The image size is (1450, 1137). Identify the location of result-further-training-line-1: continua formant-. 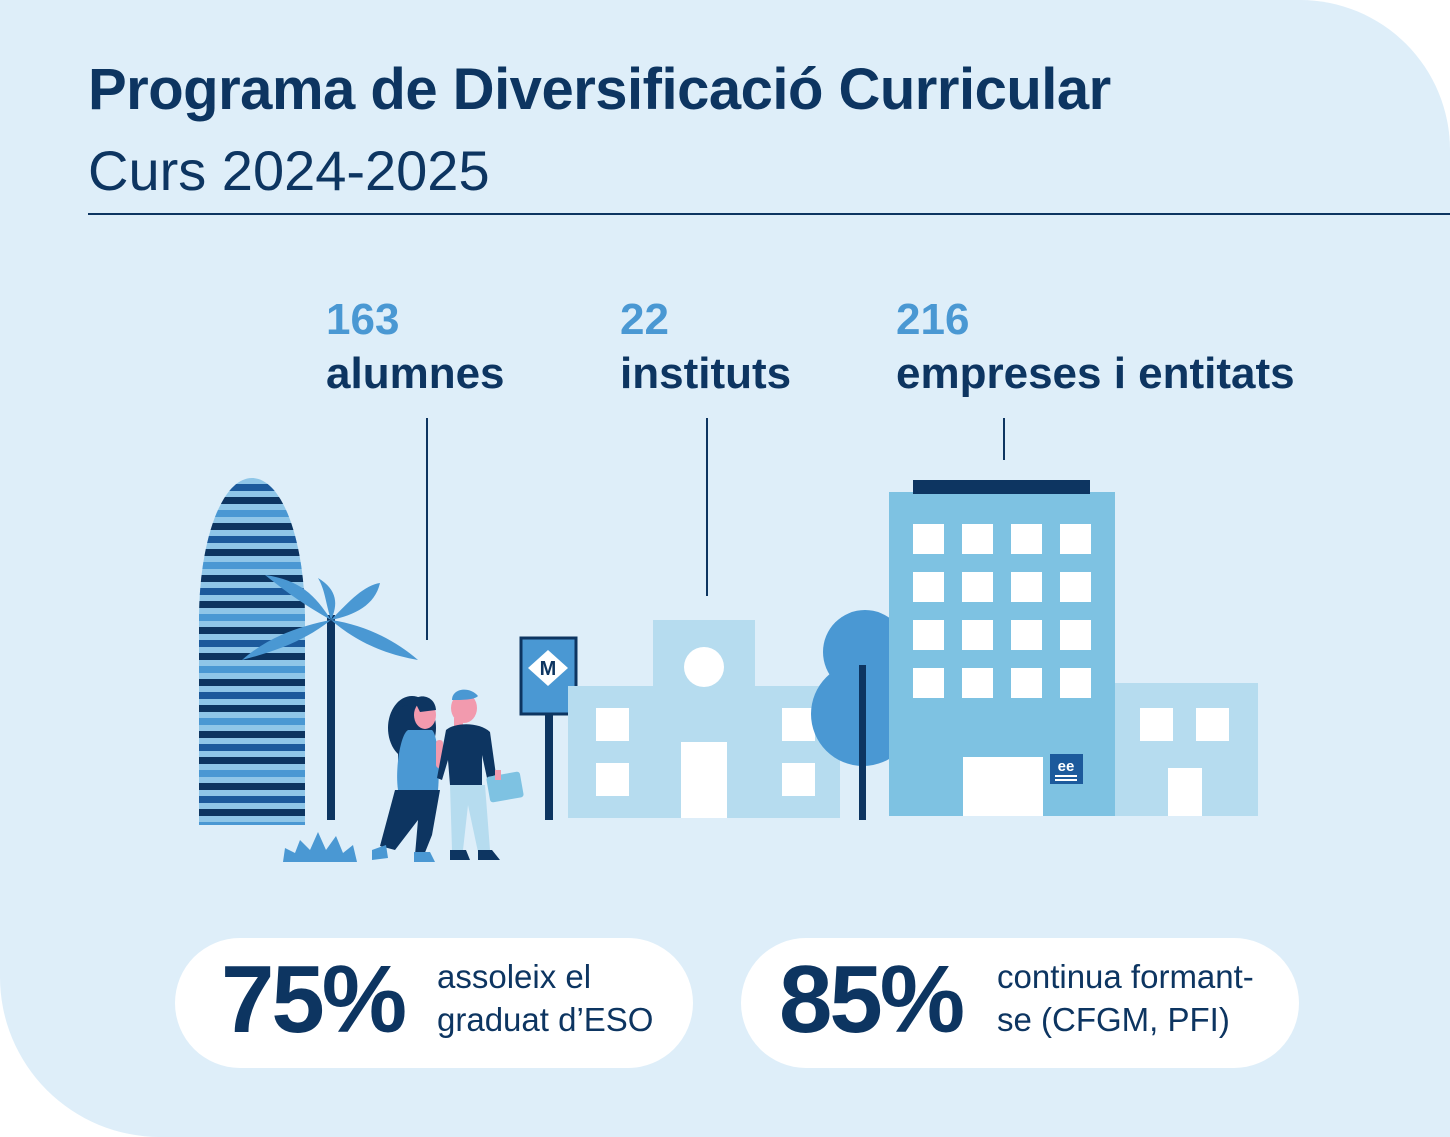
(1125, 976).